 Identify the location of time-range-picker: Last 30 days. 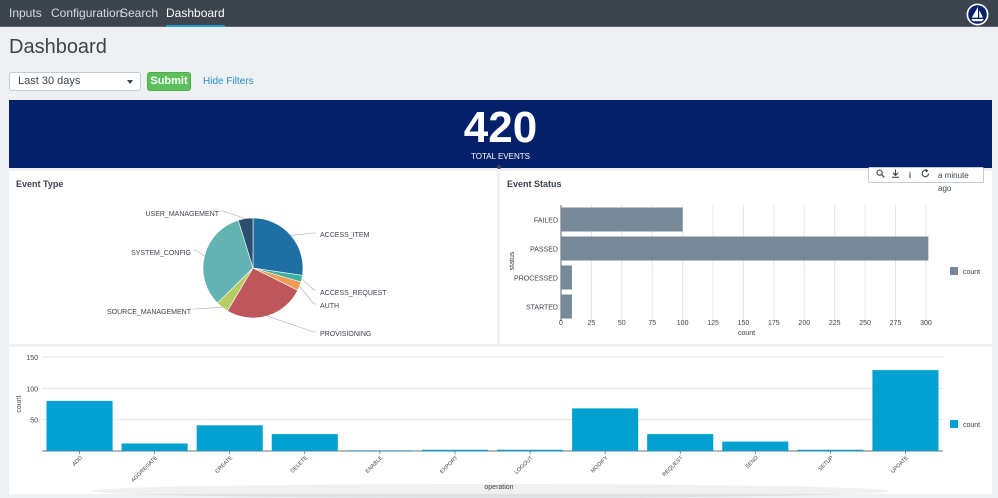
(75, 81).